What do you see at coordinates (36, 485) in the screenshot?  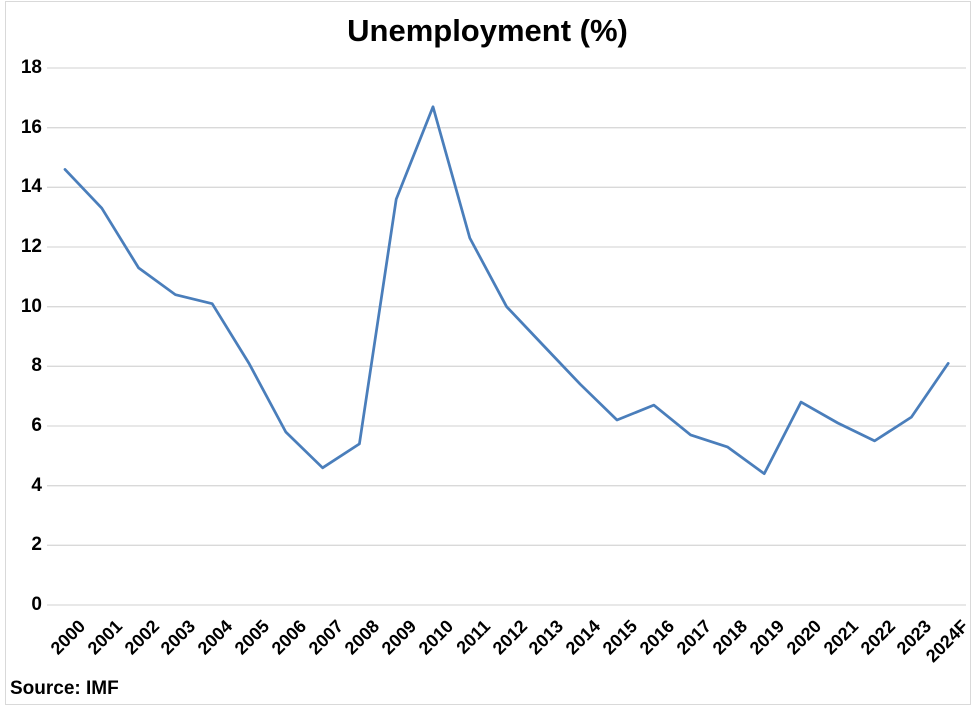 I see `y-axis-tick-label-4: 4` at bounding box center [36, 485].